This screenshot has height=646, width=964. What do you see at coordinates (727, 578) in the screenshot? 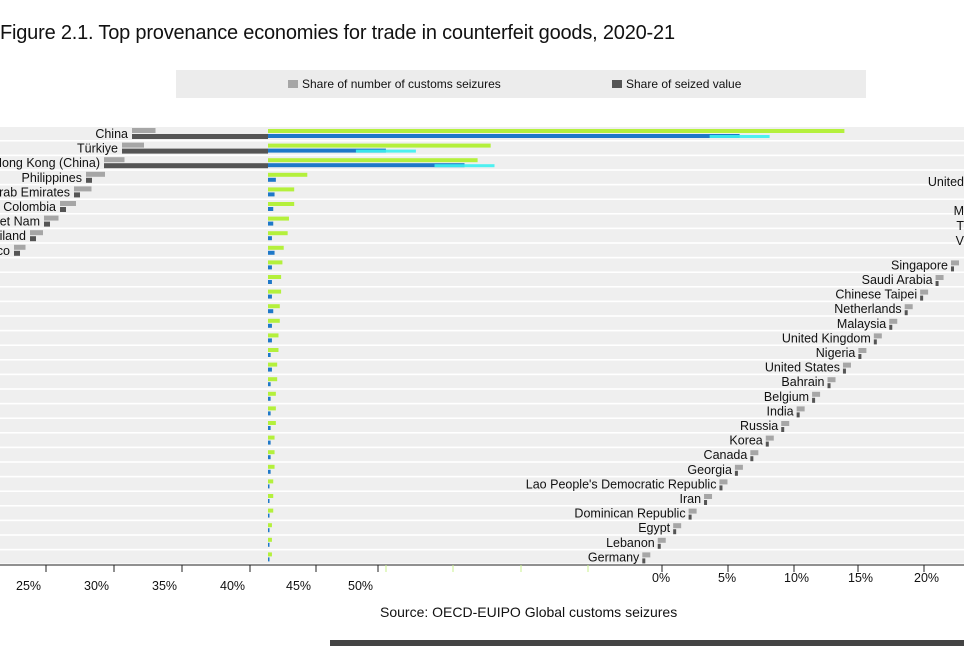
I see `x-tick-label: 5%` at bounding box center [727, 578].